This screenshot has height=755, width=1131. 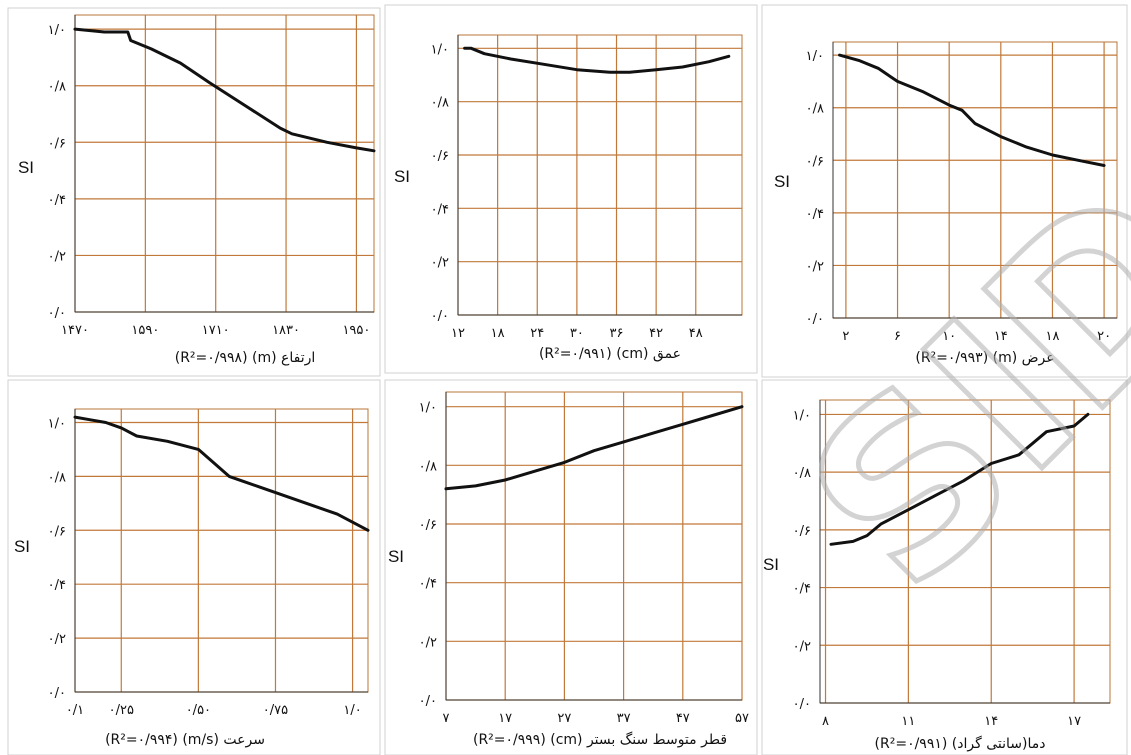 I want to click on x-tick-label: ۱۵۹۰, so click(x=145, y=330).